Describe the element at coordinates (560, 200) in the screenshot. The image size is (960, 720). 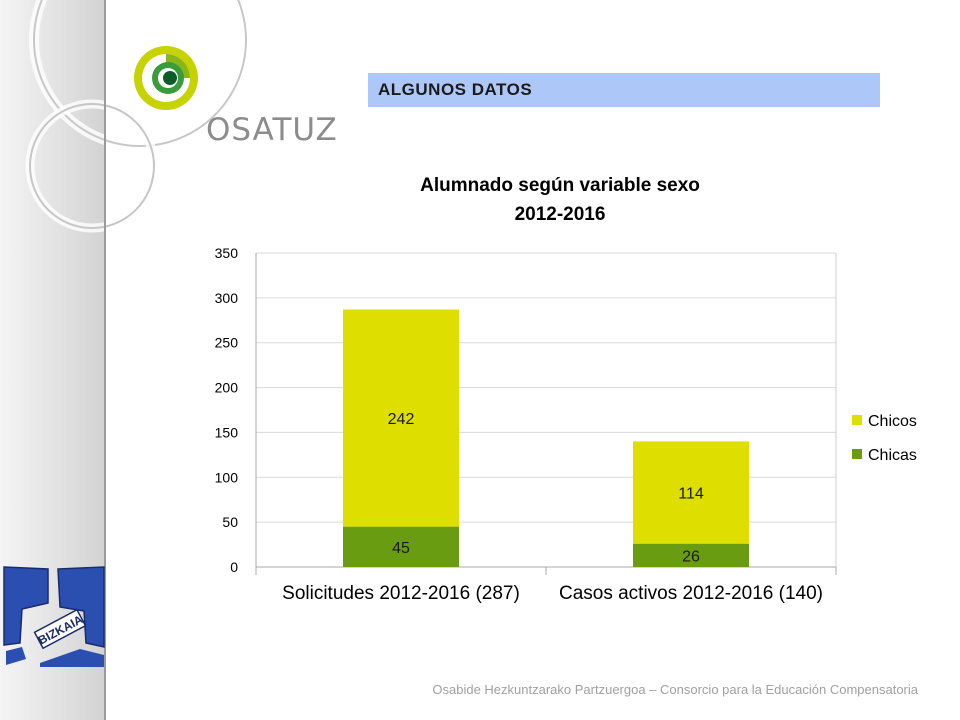
I see `chart-title-block: Alumnado según variable sexo 2012-2016` at that location.